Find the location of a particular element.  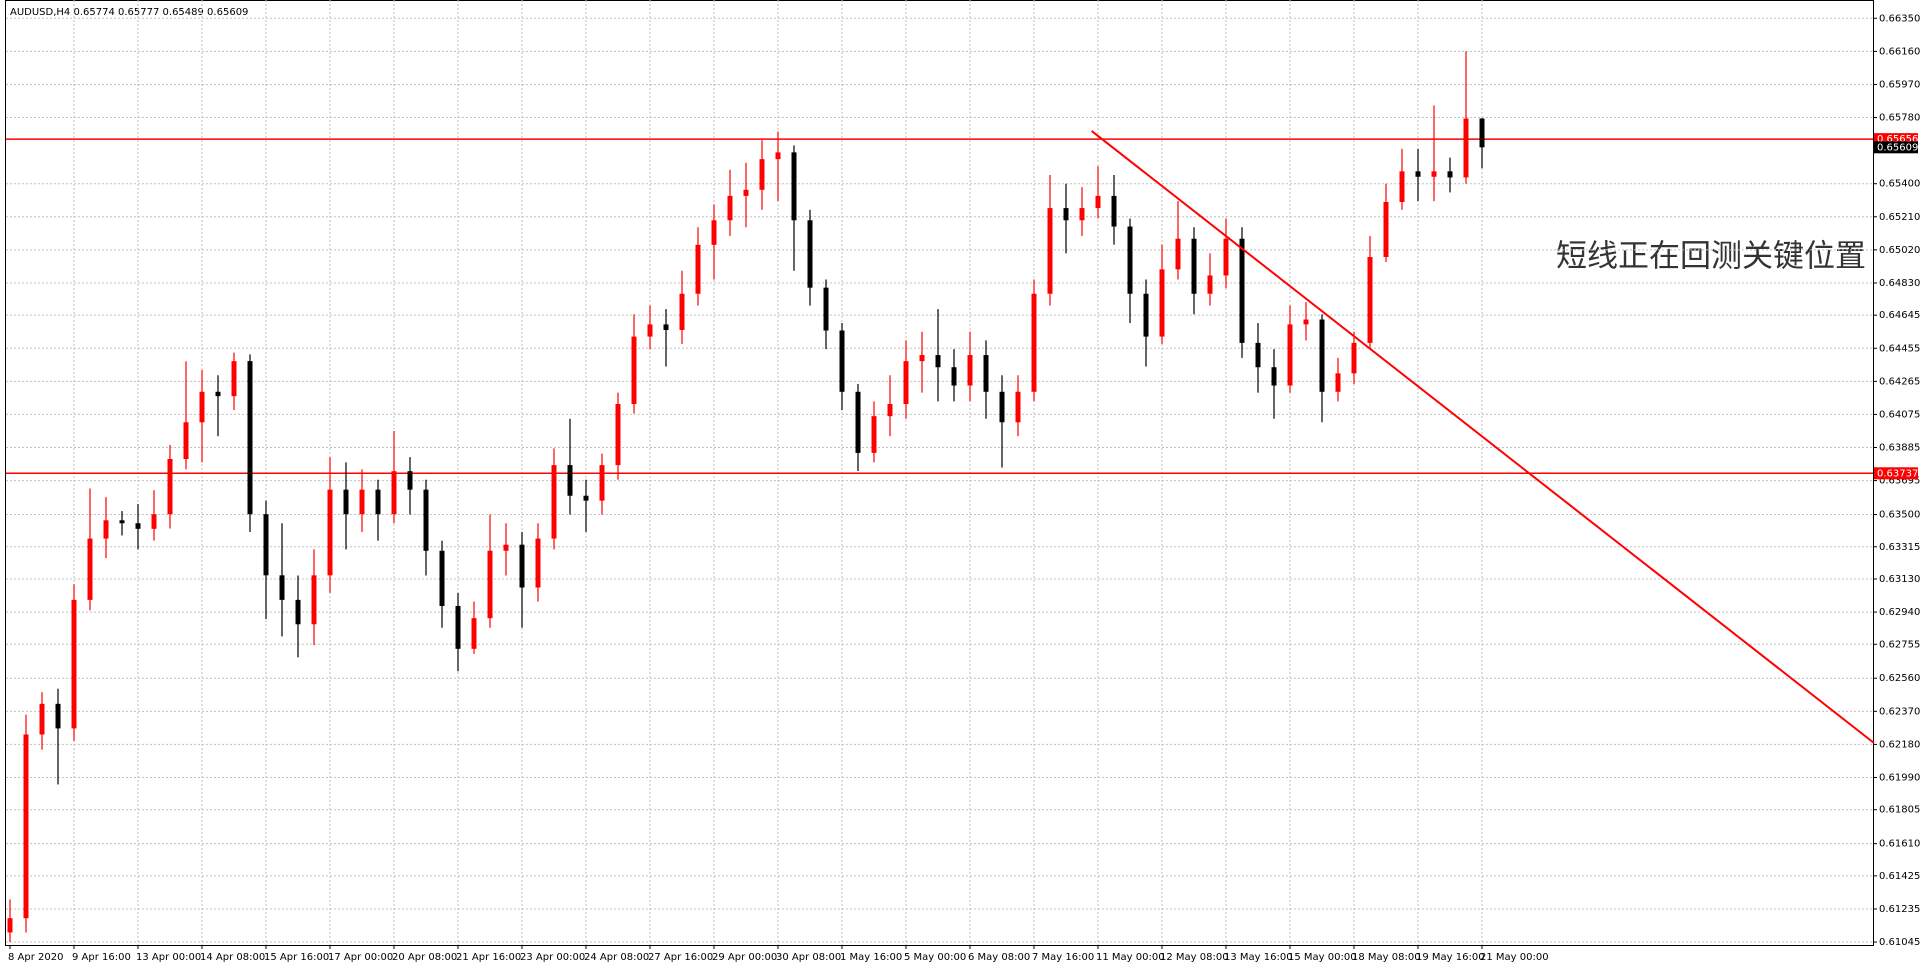

y-tick-label: 0.64265 is located at coordinates (1899, 381).